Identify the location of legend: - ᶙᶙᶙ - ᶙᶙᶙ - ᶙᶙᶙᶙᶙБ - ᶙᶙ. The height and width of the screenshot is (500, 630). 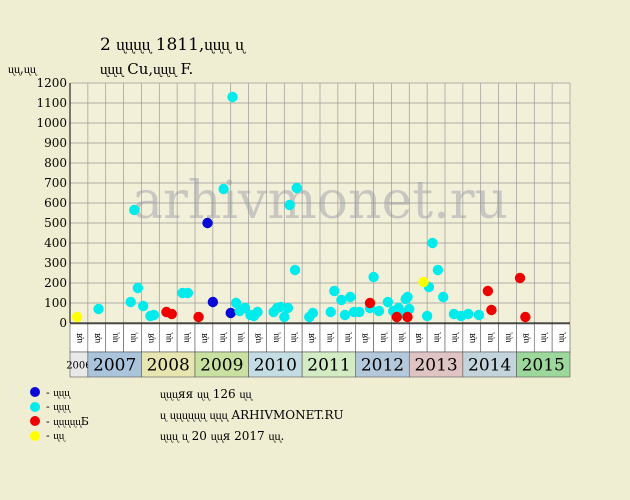
(59, 414).